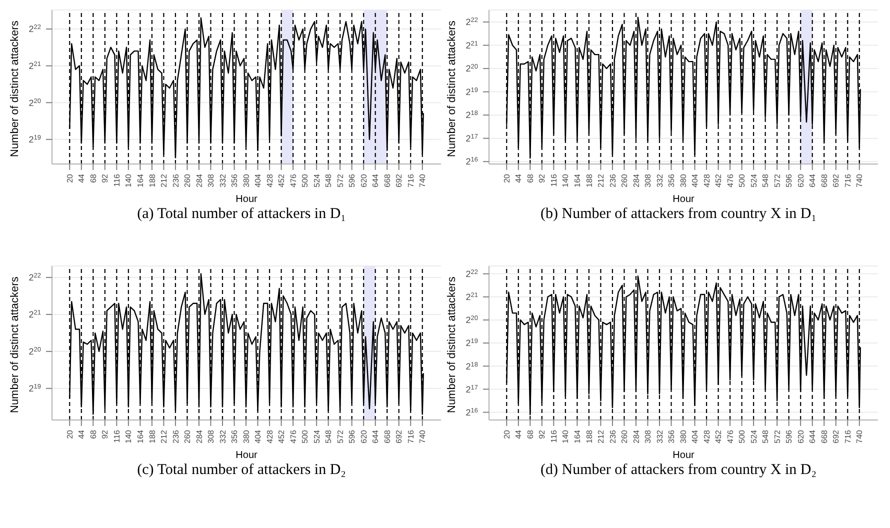  What do you see at coordinates (105, 434) in the screenshot?
I see `x-tick-label: 92` at bounding box center [105, 434].